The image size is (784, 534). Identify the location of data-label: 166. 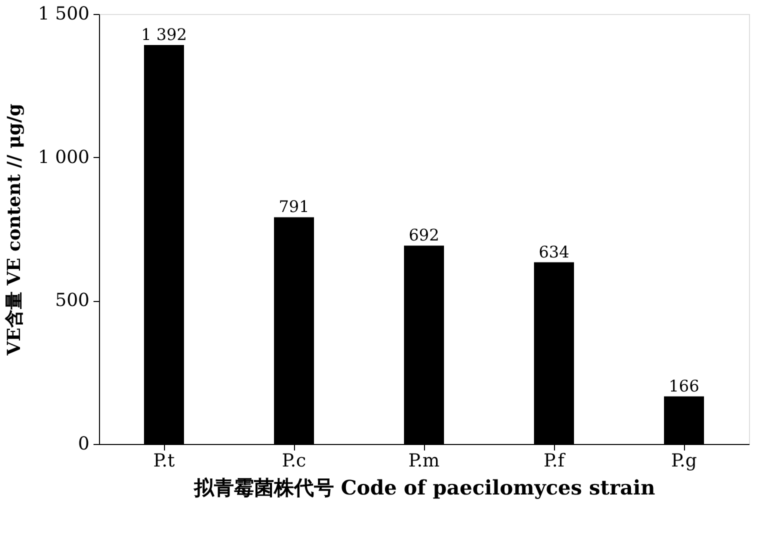
(684, 386).